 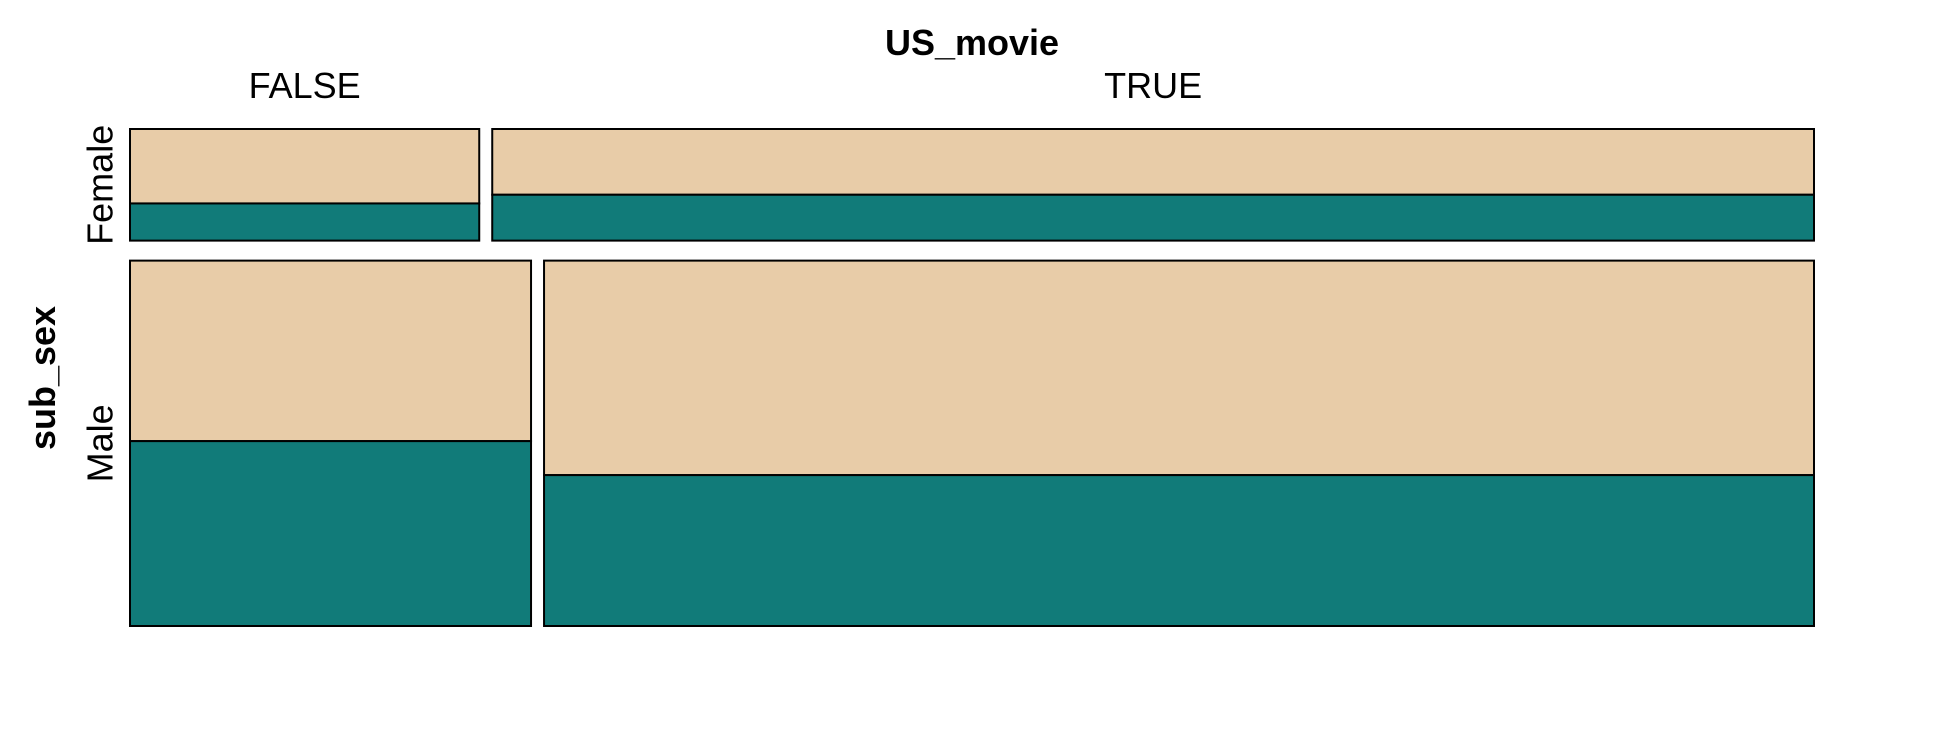 I want to click on tile-male-false-lower, so click(x=331, y=533).